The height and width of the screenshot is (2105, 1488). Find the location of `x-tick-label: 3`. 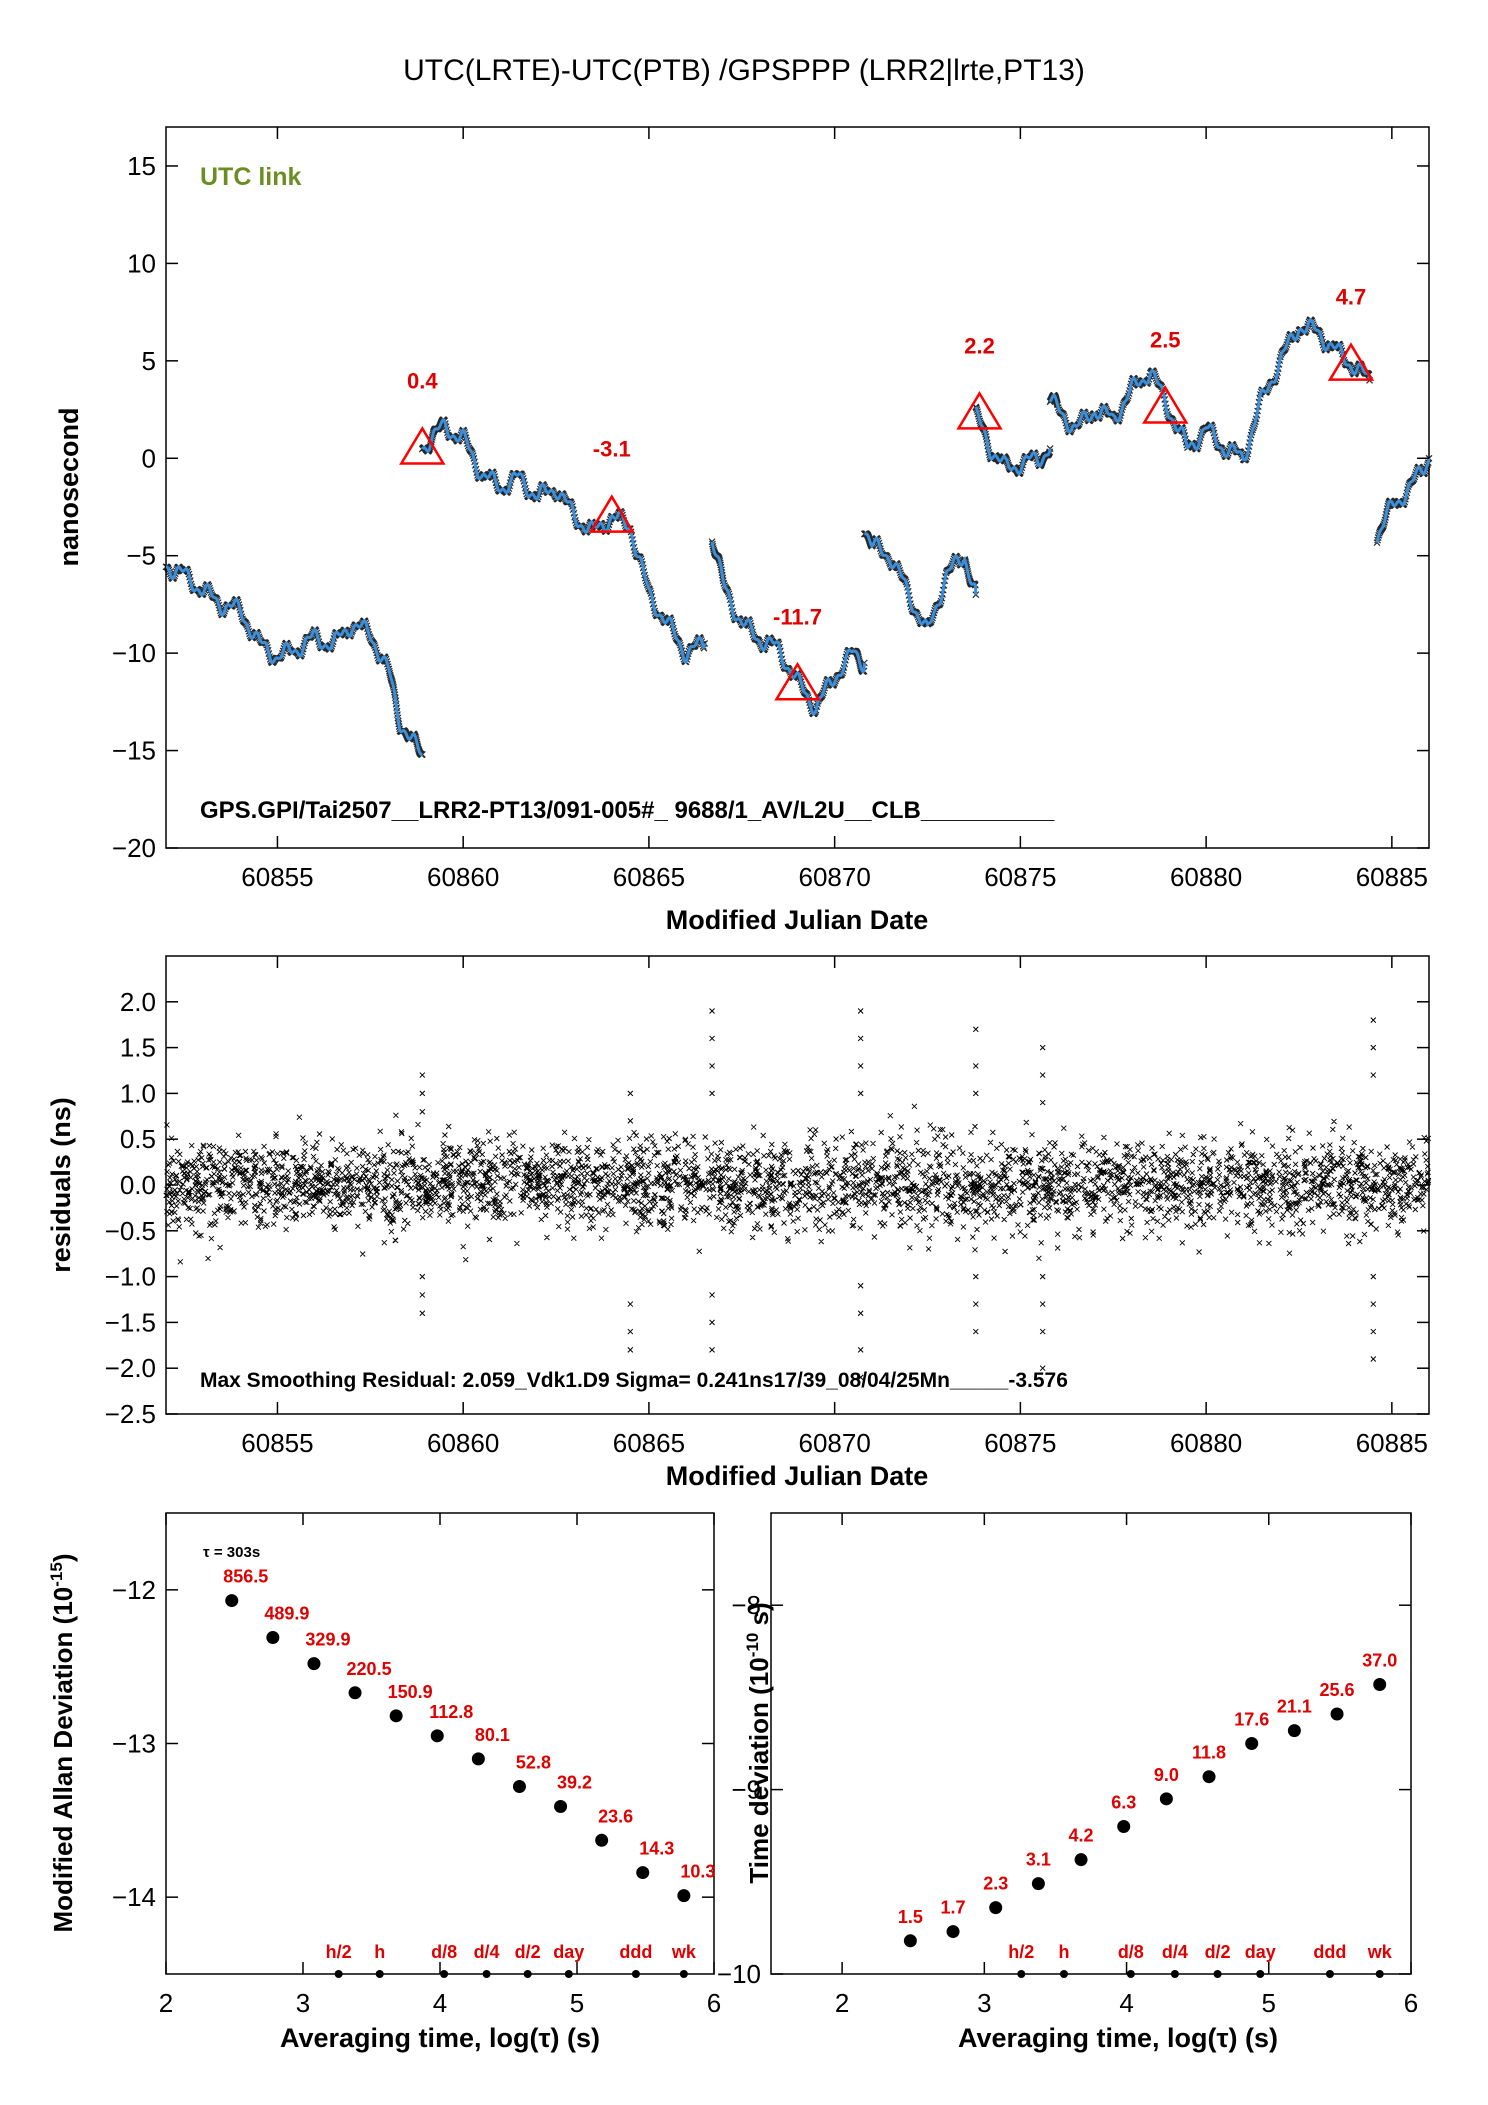

x-tick-label: 3 is located at coordinates (303, 2003).